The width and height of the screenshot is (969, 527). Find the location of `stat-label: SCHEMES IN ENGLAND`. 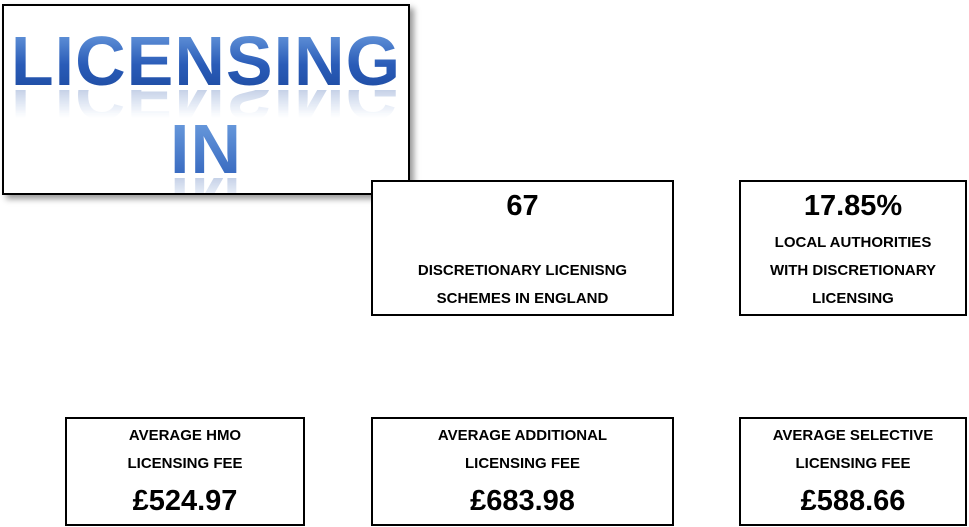

stat-label: SCHEMES IN ENGLAND is located at coordinates (522, 298).